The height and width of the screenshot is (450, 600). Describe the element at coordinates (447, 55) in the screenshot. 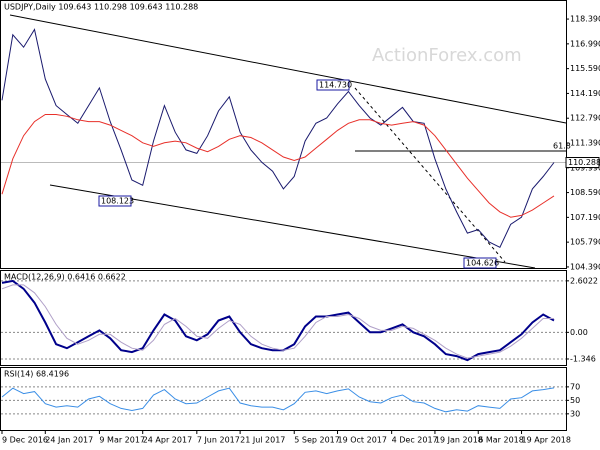

I see `watermark: ActionForex.com` at that location.